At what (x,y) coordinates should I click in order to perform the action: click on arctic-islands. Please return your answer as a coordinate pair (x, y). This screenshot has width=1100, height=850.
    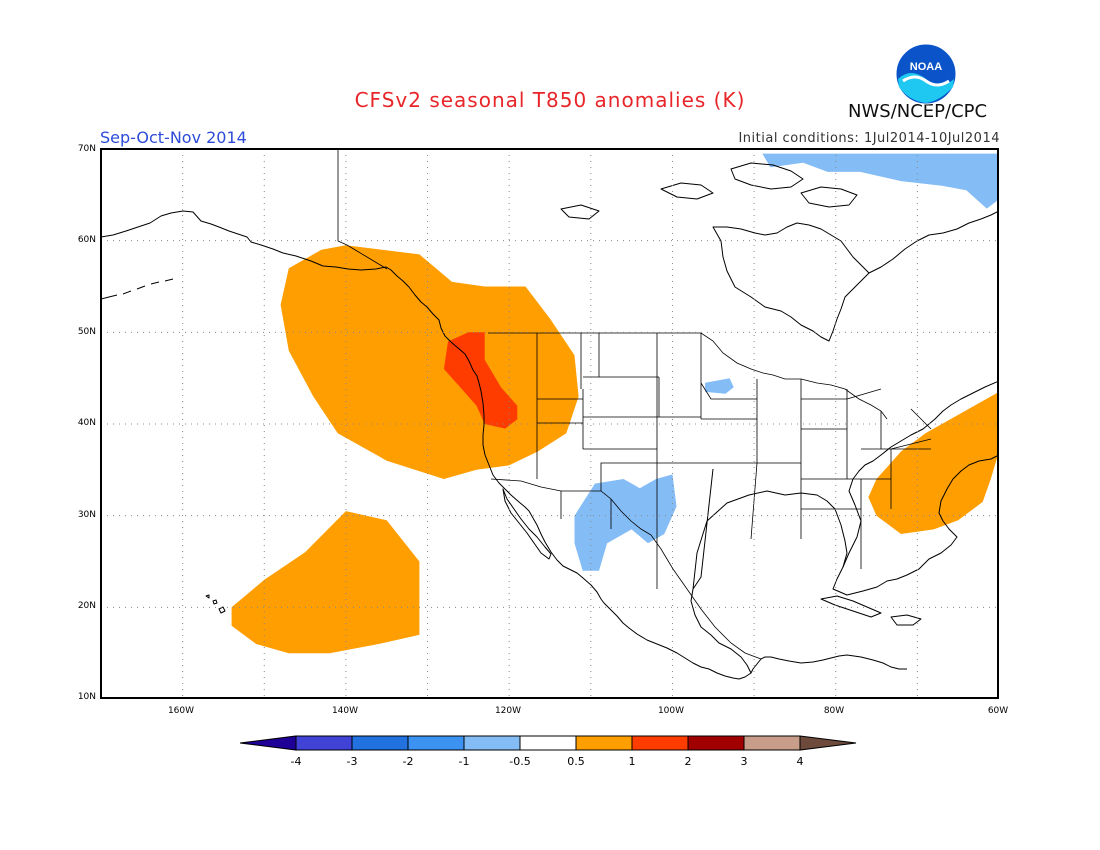
    Looking at the image, I should click on (709, 191).